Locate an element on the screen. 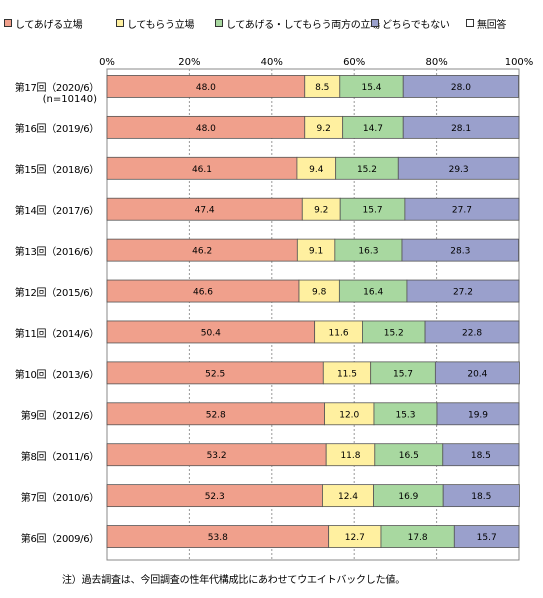 The width and height of the screenshot is (543, 598). legend-item: してもらう立場 is located at coordinates (155, 23).